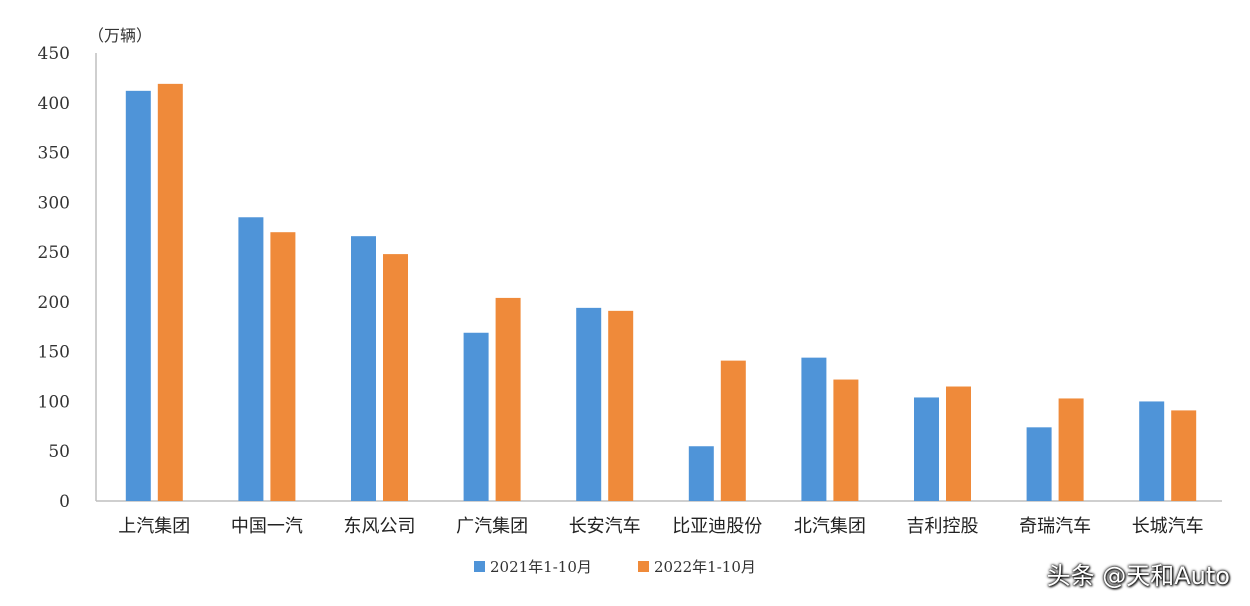  Describe the element at coordinates (54, 353) in the screenshot. I see `y-tick-label: 150` at that location.